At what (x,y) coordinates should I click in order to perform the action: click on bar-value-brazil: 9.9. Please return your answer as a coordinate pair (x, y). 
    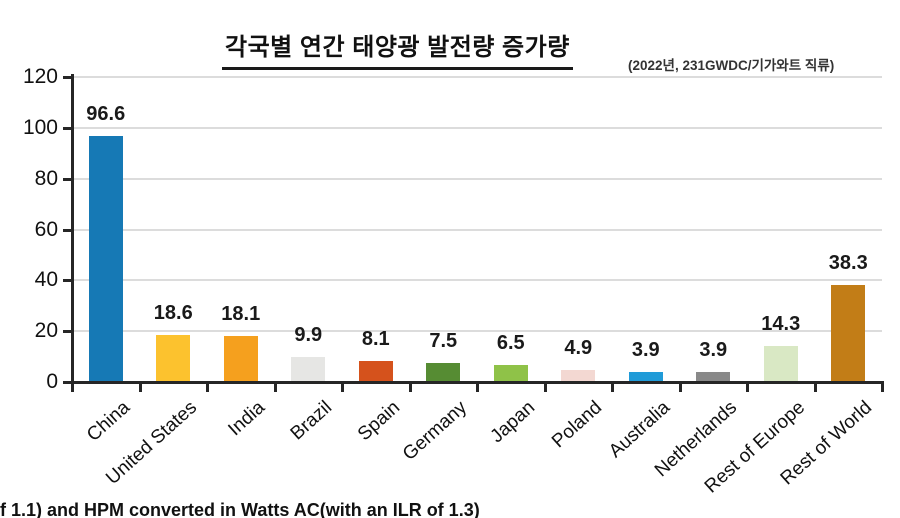
    Looking at the image, I should click on (308, 334).